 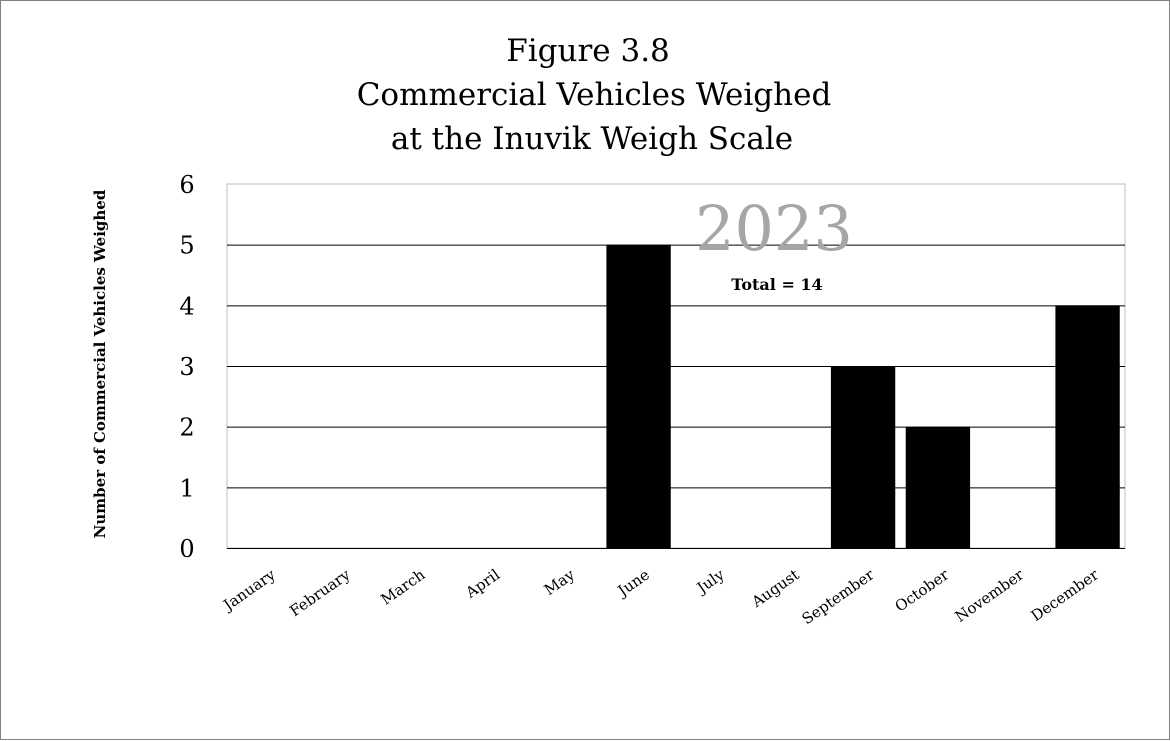 I want to click on bar-december, so click(x=1087, y=426).